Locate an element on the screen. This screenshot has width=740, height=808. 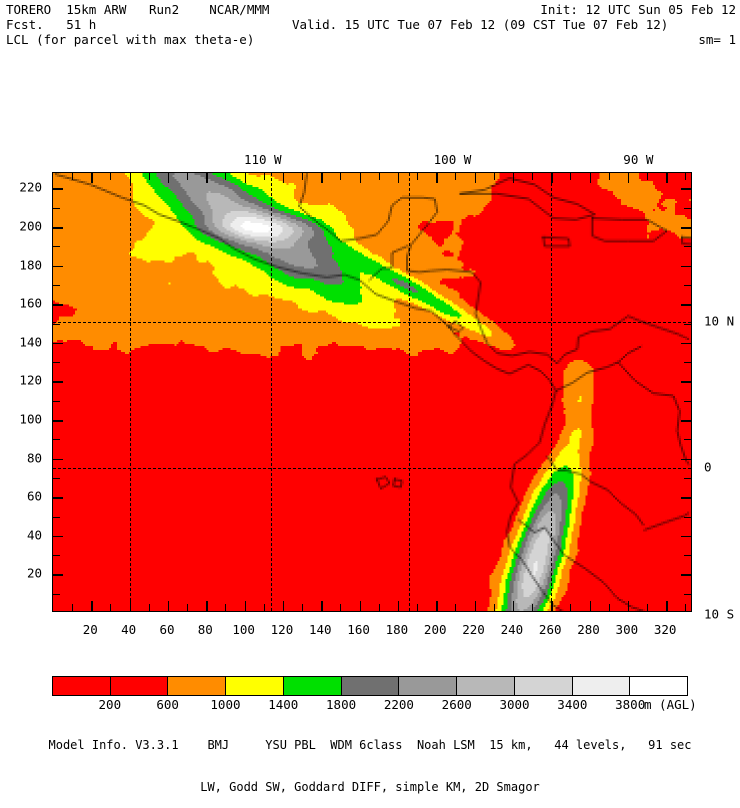
model-title: TORERO 15km ARW Run2 NCAR/MMM is located at coordinates (138, 9).